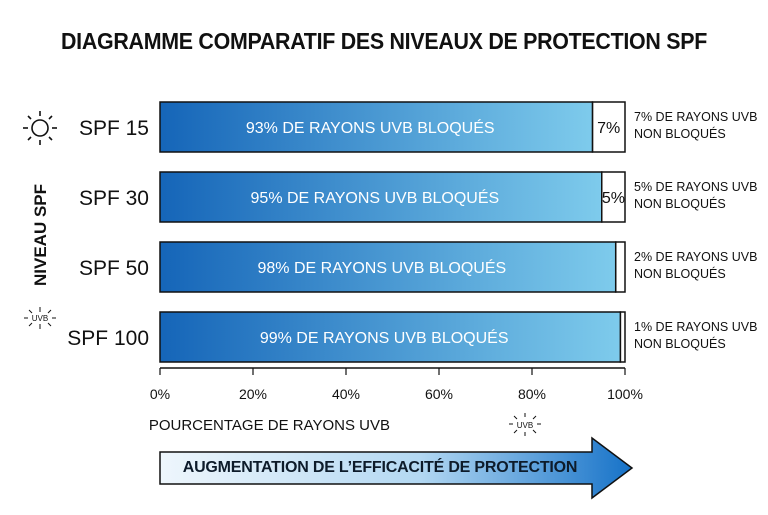  I want to click on side-note-1-0: 5% DE RAYONS UVB, so click(695, 187).